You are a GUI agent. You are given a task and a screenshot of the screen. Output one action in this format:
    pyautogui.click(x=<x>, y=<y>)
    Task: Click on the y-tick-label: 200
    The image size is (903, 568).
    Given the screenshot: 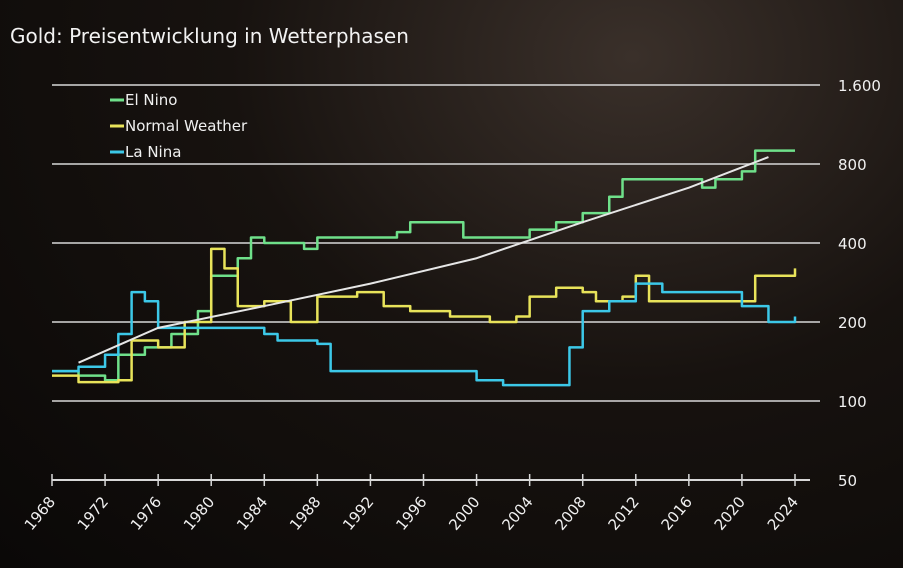 What is the action you would take?
    pyautogui.click(x=852, y=323)
    